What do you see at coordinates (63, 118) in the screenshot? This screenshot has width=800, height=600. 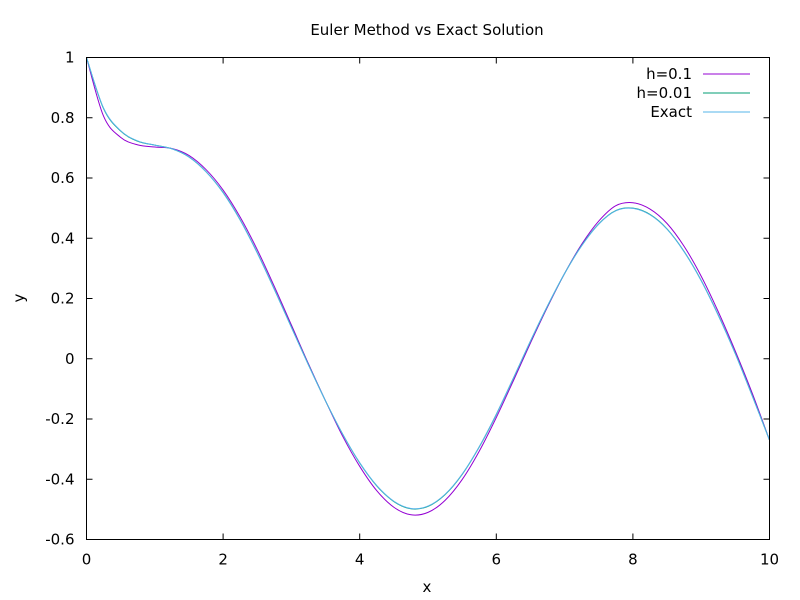 I see `y-tick-label: 0.8` at bounding box center [63, 118].